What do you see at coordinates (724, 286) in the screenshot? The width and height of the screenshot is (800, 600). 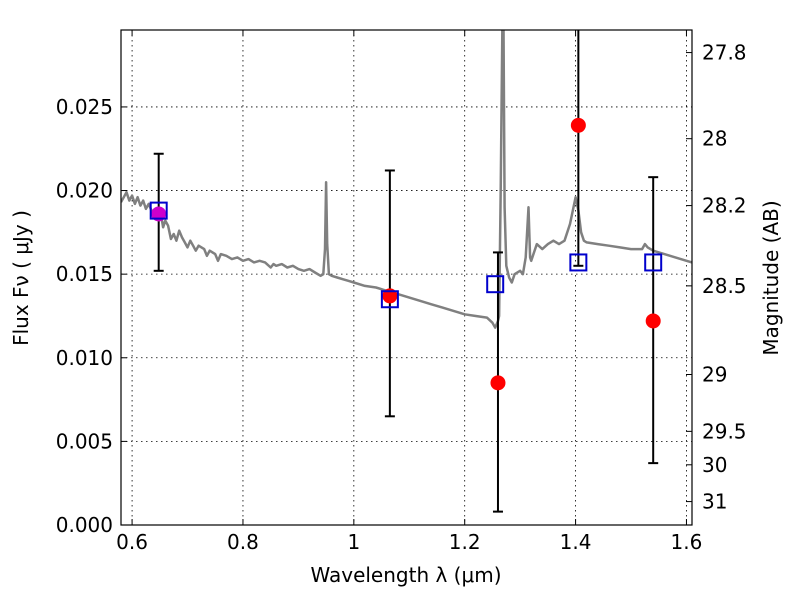 I see `magnitude-tick-label: 28.5` at bounding box center [724, 286].